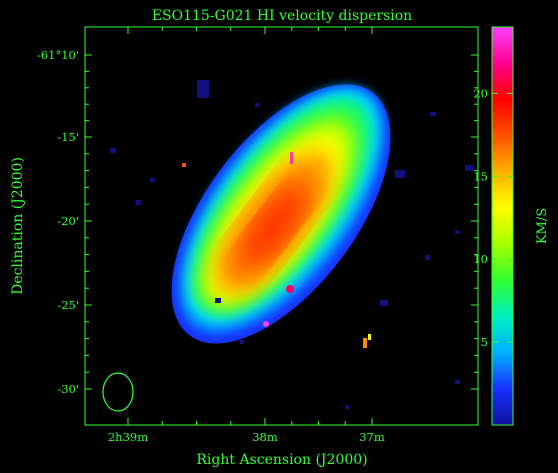  What do you see at coordinates (68, 389) in the screenshot?
I see `y-tick-label: -30'` at bounding box center [68, 389].